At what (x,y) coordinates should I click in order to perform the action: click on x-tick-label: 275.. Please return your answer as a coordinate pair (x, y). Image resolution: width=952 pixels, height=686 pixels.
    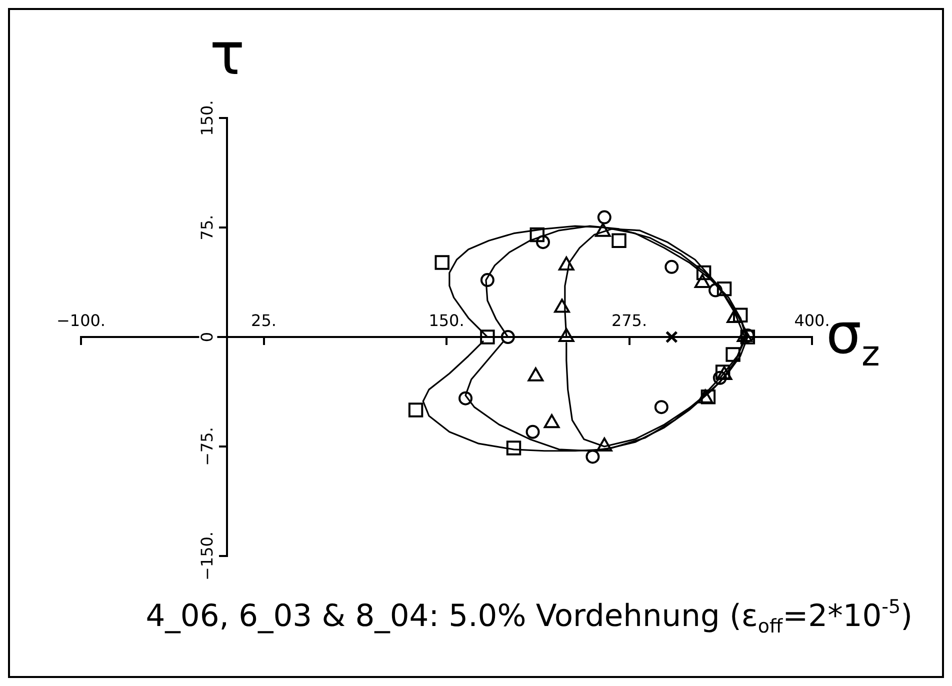
    Looking at the image, I should click on (629, 320).